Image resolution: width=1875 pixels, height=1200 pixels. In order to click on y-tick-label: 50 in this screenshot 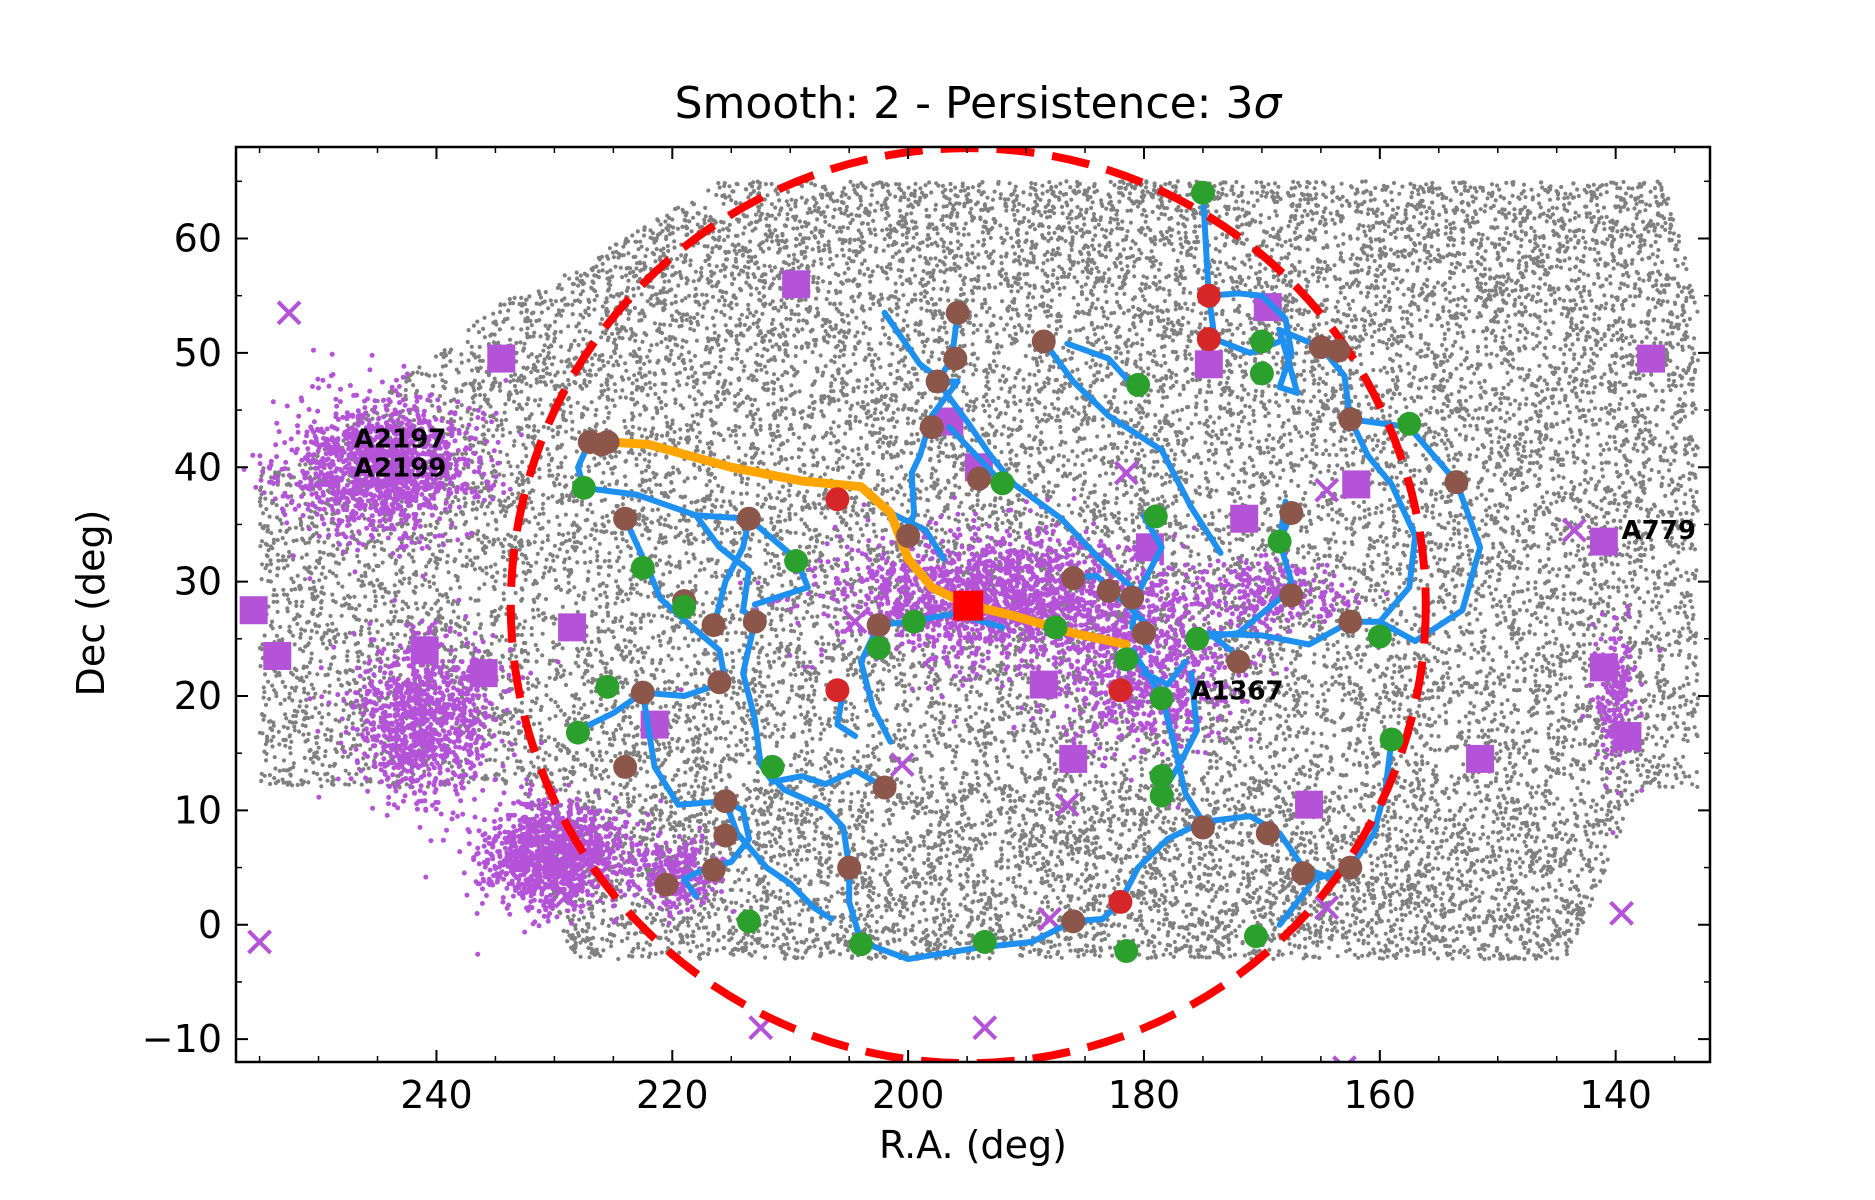, I will do `click(198, 353)`.